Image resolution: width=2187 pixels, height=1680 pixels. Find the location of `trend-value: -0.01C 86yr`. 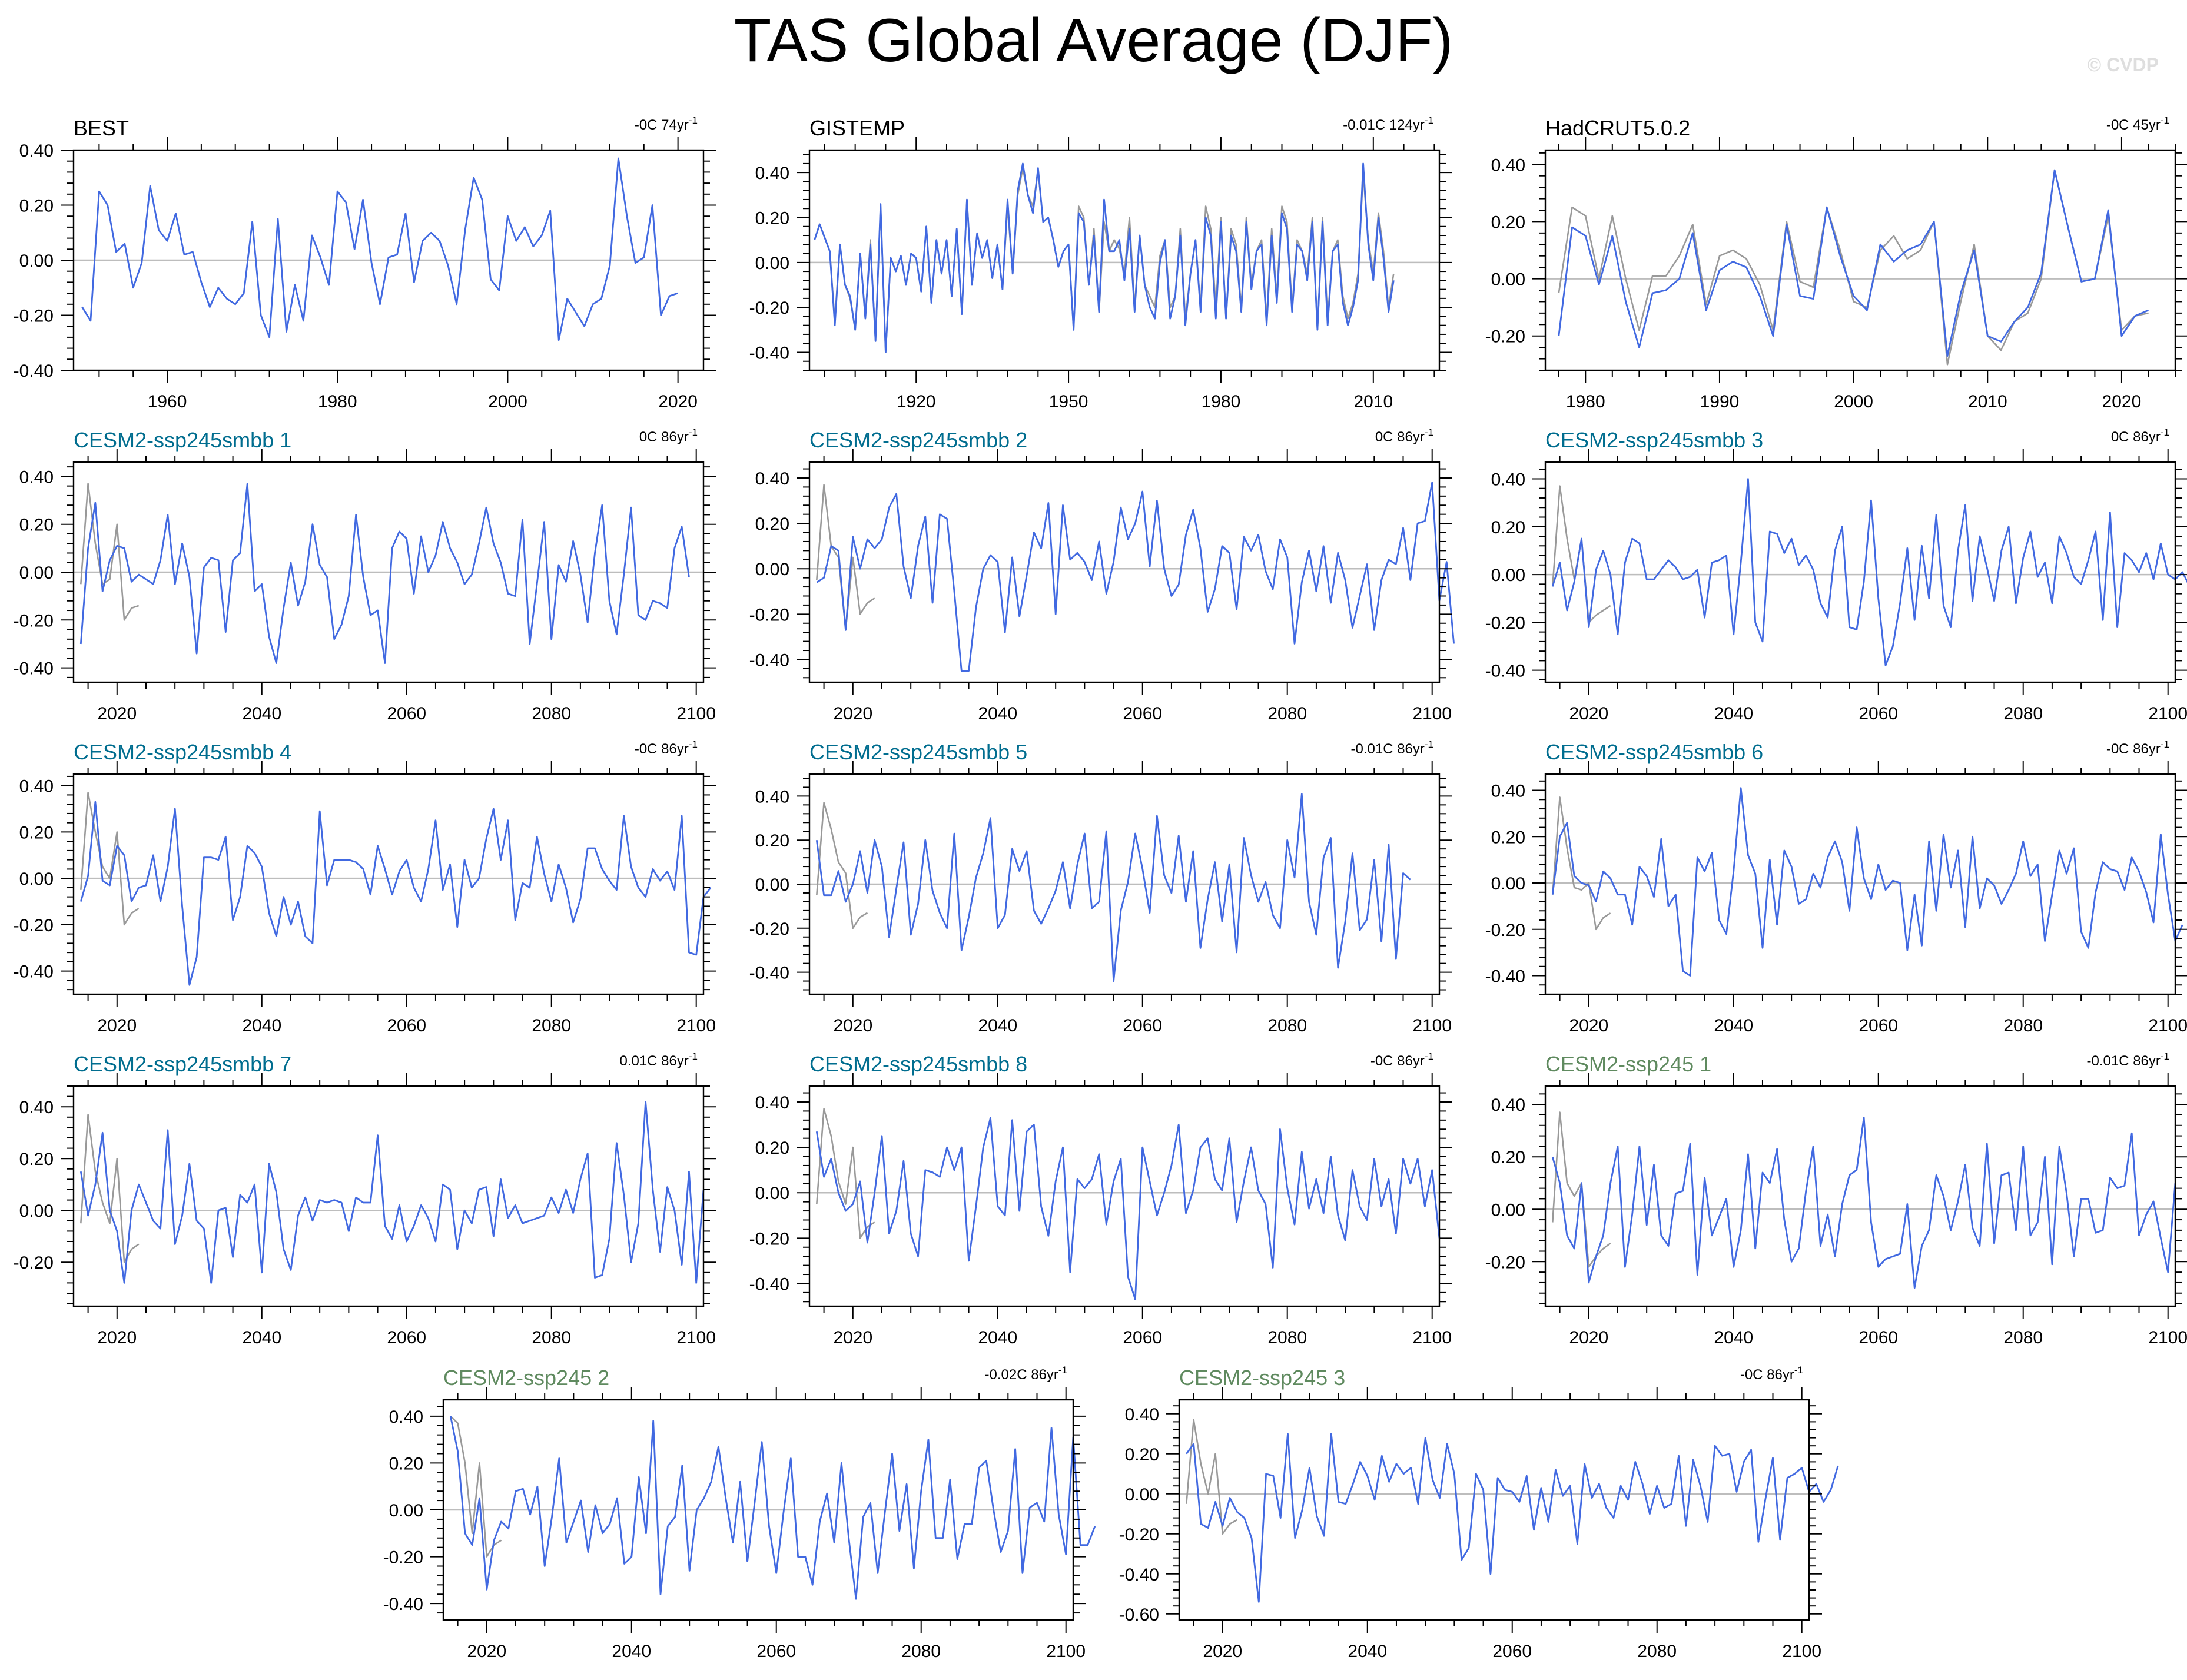

trend-value: -0.01C 86yr is located at coordinates (2123, 1061).